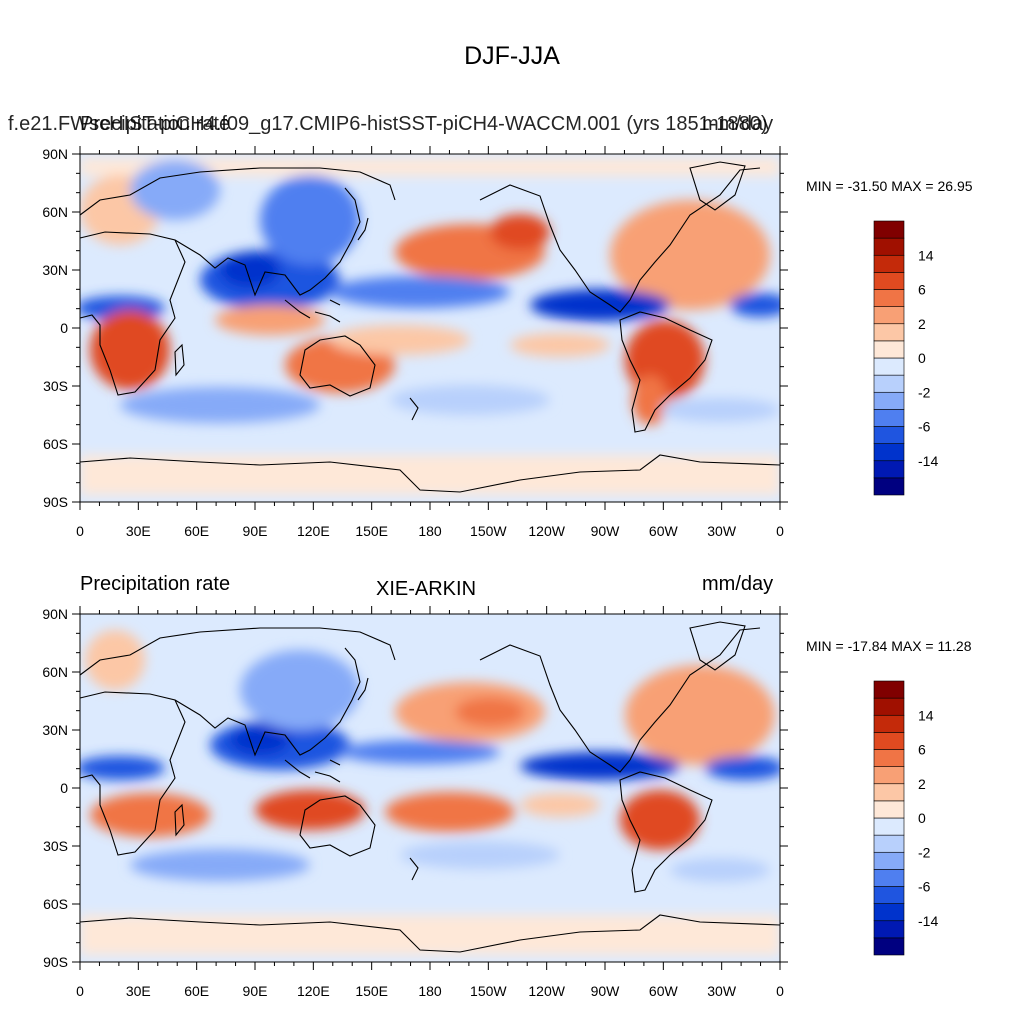  Describe the element at coordinates (889, 646) in the screenshot. I see `panel2-minmax: MIN = -17.84 MAX = 11.28` at that location.